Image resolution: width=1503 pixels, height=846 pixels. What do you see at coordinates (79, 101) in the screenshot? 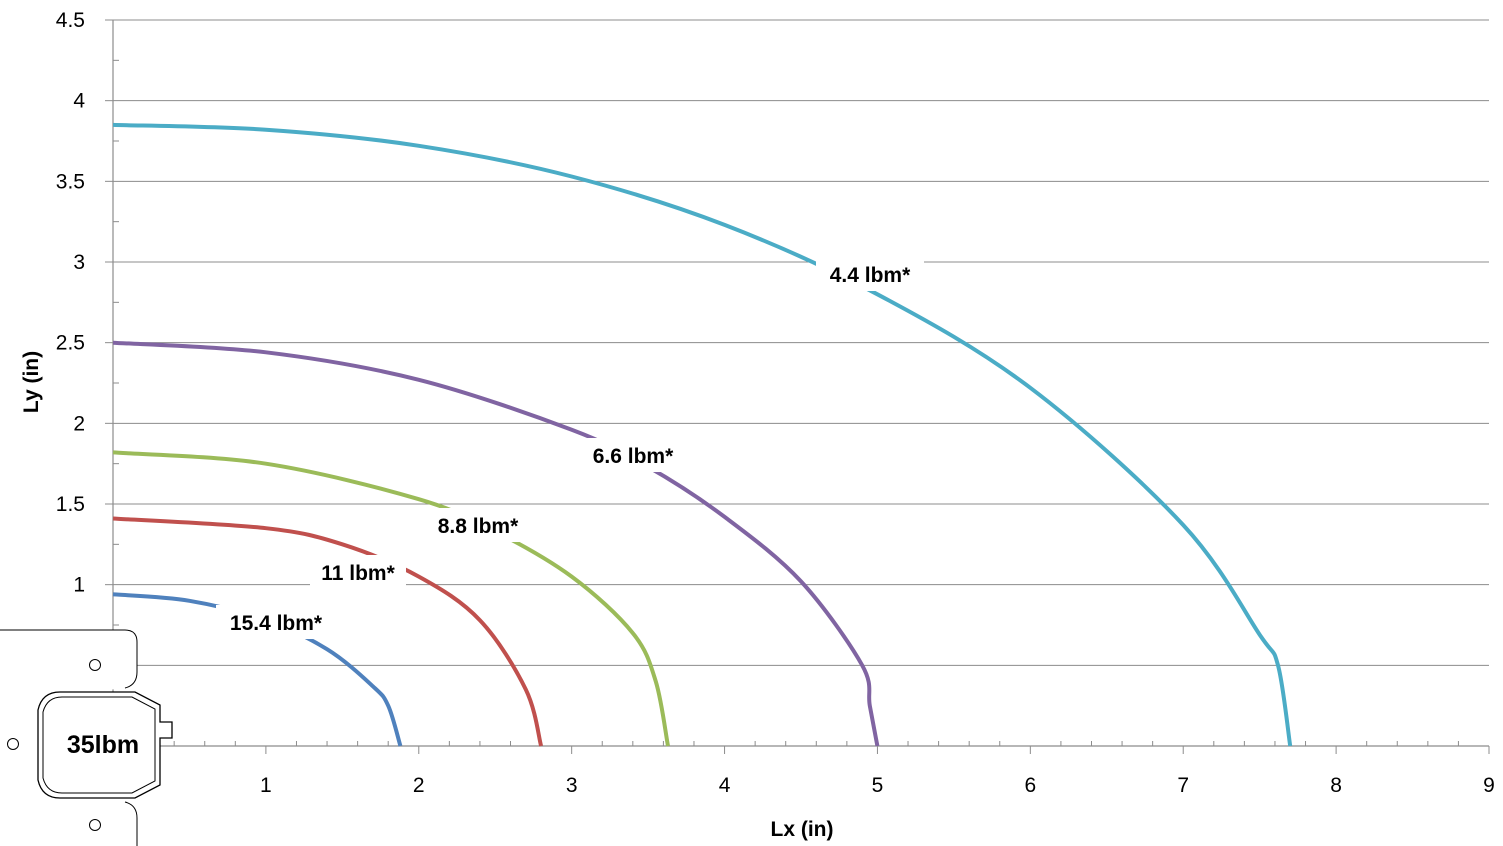
I see `y-tick-label: 4` at bounding box center [79, 101].